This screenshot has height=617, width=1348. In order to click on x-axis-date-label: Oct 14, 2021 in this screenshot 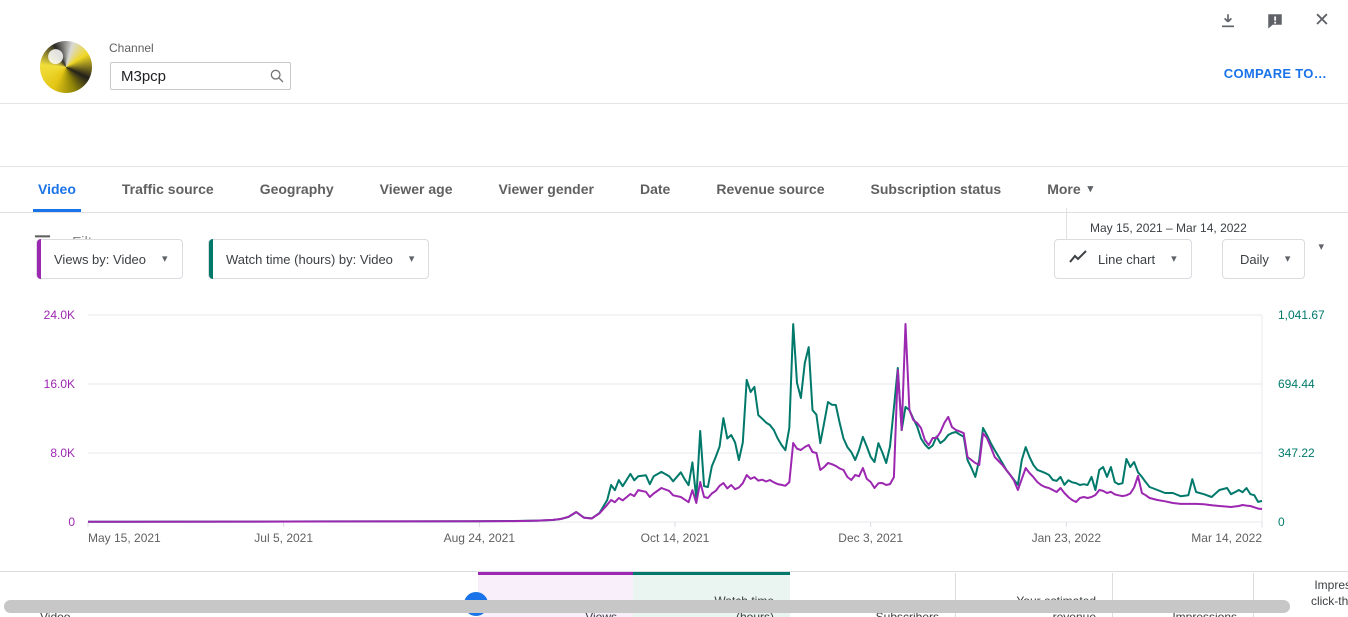, I will do `click(675, 538)`.